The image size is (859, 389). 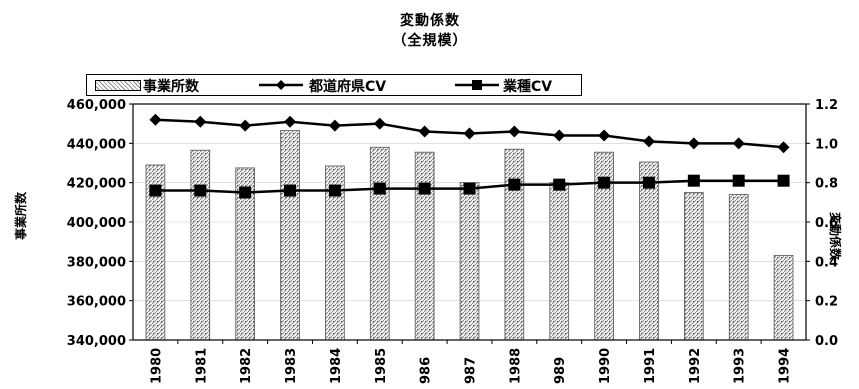 What do you see at coordinates (96, 105) in the screenshot?
I see `y-tick-label-left: 460,000` at bounding box center [96, 105].